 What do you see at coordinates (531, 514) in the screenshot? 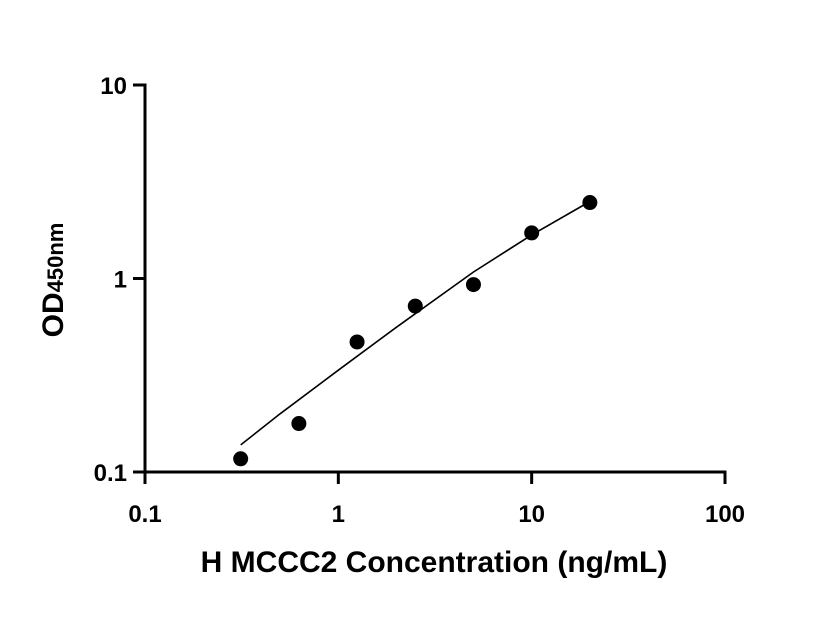
I see `x-tick-label: 10` at bounding box center [531, 514].